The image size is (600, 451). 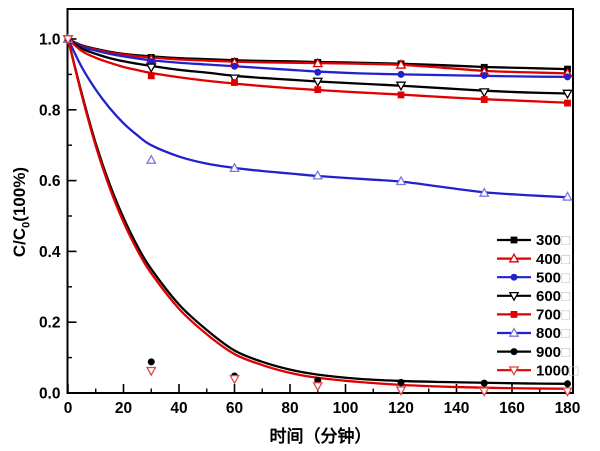 I want to click on x-tick-label: 100, so click(x=346, y=408).